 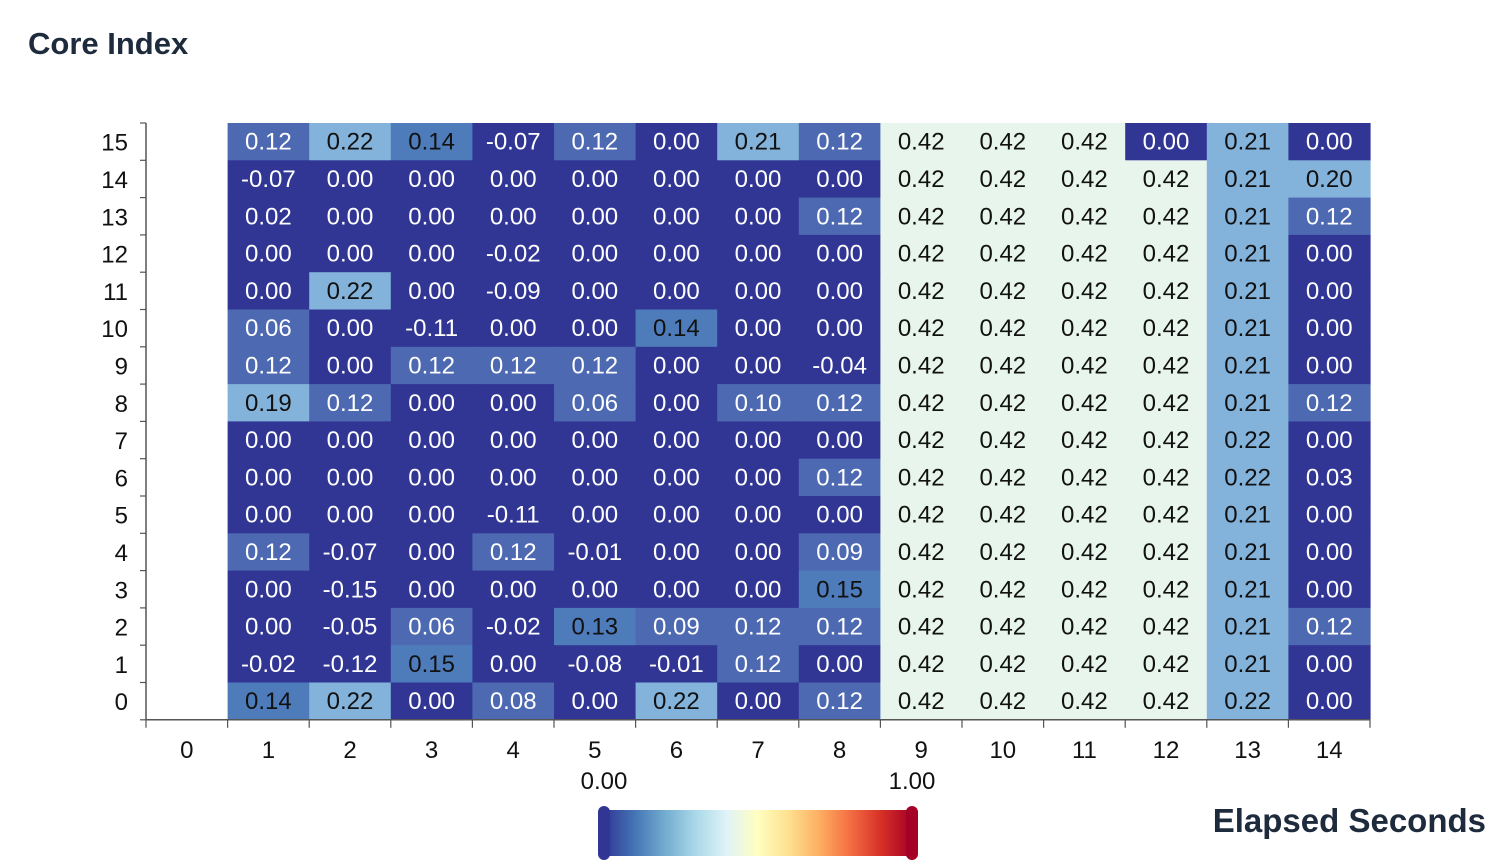 What do you see at coordinates (839, 750) in the screenshot?
I see `x-tick-label: 8` at bounding box center [839, 750].